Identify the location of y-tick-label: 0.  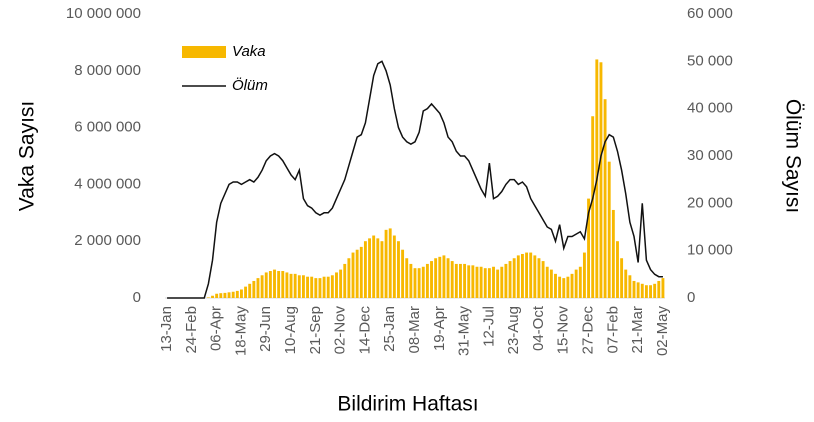
(137, 297).